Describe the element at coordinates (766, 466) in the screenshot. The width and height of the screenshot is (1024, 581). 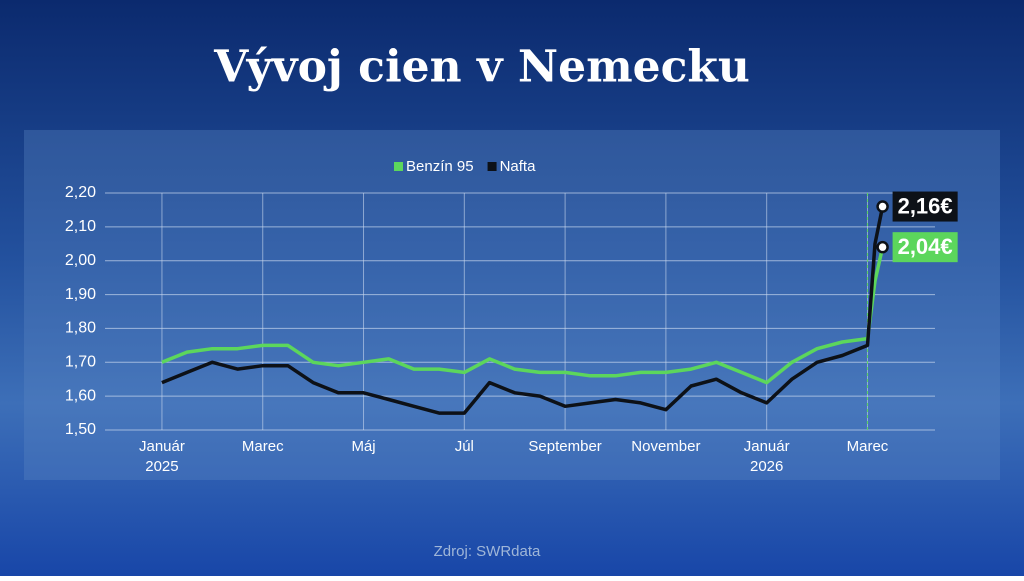
I see `x-tick-year: 2026` at that location.